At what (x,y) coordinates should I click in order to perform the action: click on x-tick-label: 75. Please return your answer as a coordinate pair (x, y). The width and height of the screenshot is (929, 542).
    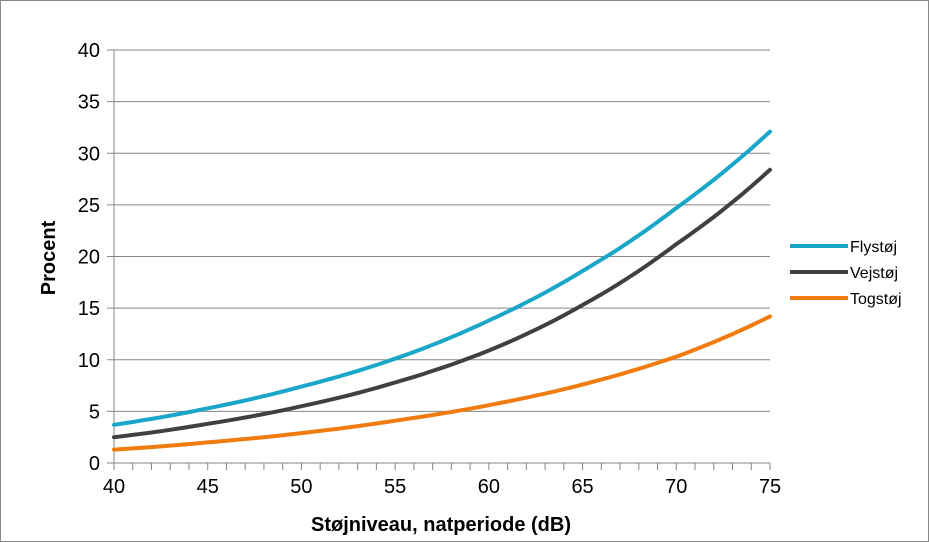
    Looking at the image, I should click on (770, 487).